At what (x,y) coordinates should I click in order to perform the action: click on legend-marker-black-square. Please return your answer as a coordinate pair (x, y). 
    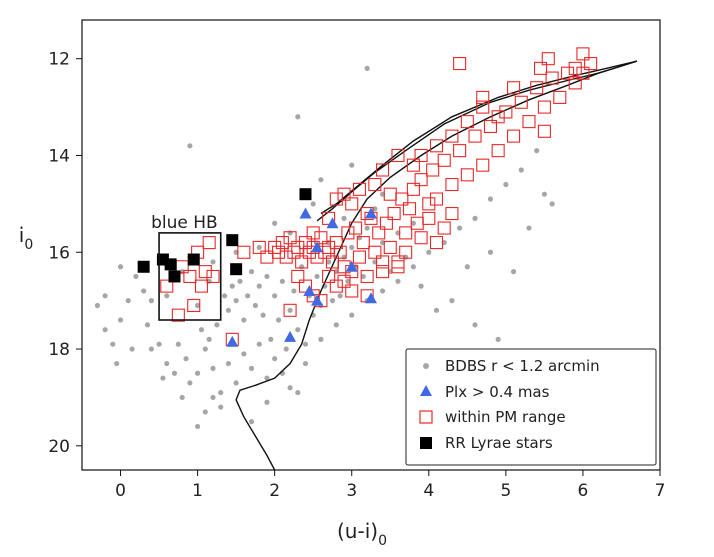
    Looking at the image, I should click on (426, 443).